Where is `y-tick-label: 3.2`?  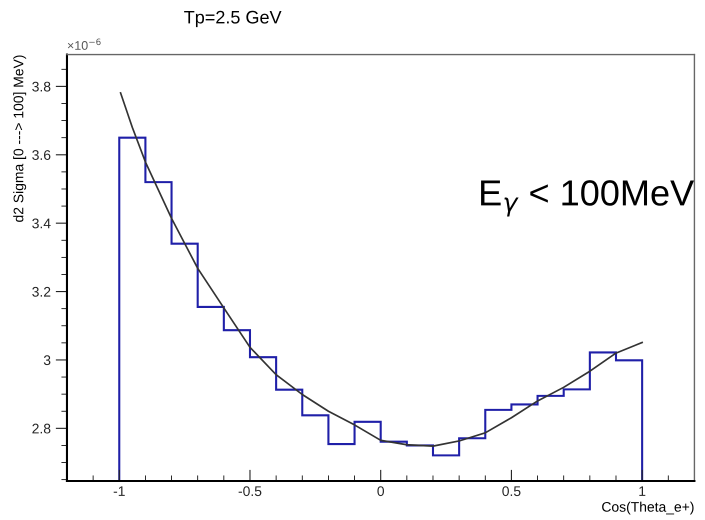 y-tick-label: 3.2 is located at coordinates (41, 291).